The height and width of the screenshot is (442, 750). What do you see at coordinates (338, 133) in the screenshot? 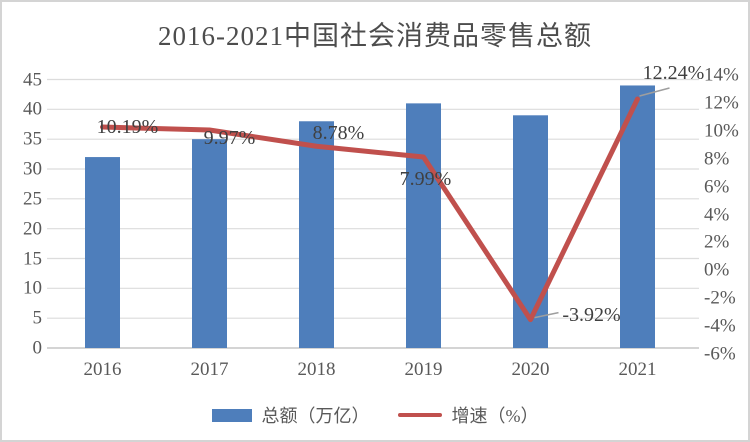
I see `data-label-2018: 8.78%` at bounding box center [338, 133].